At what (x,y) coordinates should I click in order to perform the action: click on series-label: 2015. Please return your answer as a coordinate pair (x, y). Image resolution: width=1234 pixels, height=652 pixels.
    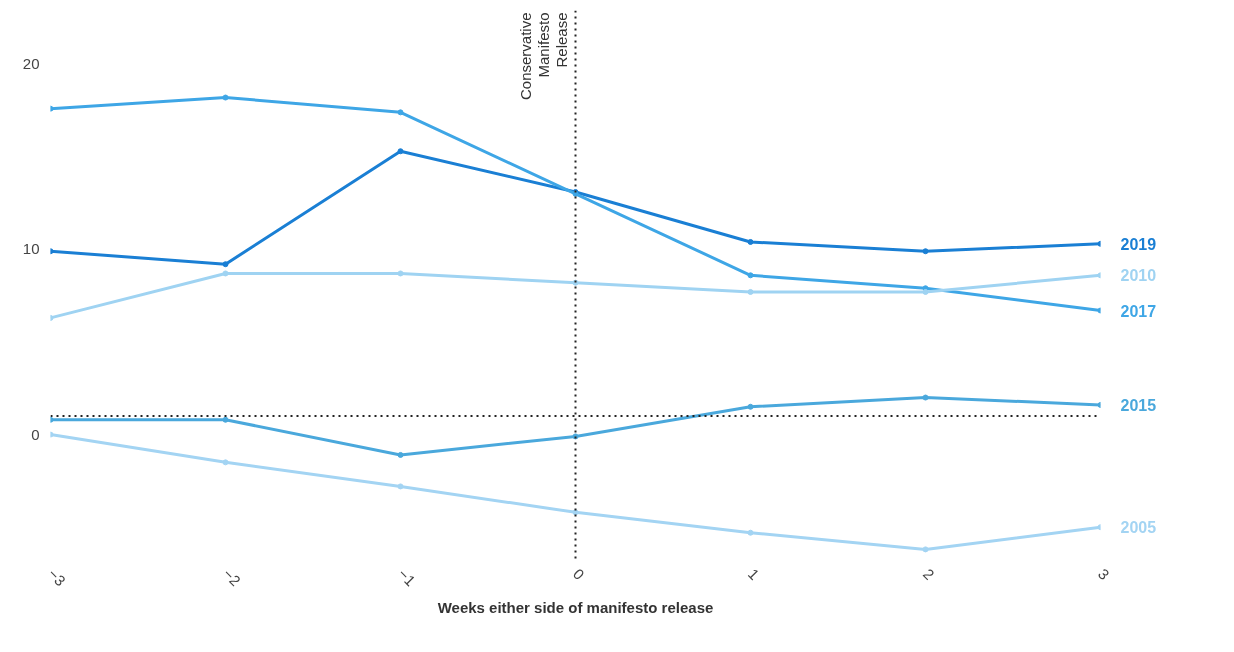
    Looking at the image, I should click on (1138, 405).